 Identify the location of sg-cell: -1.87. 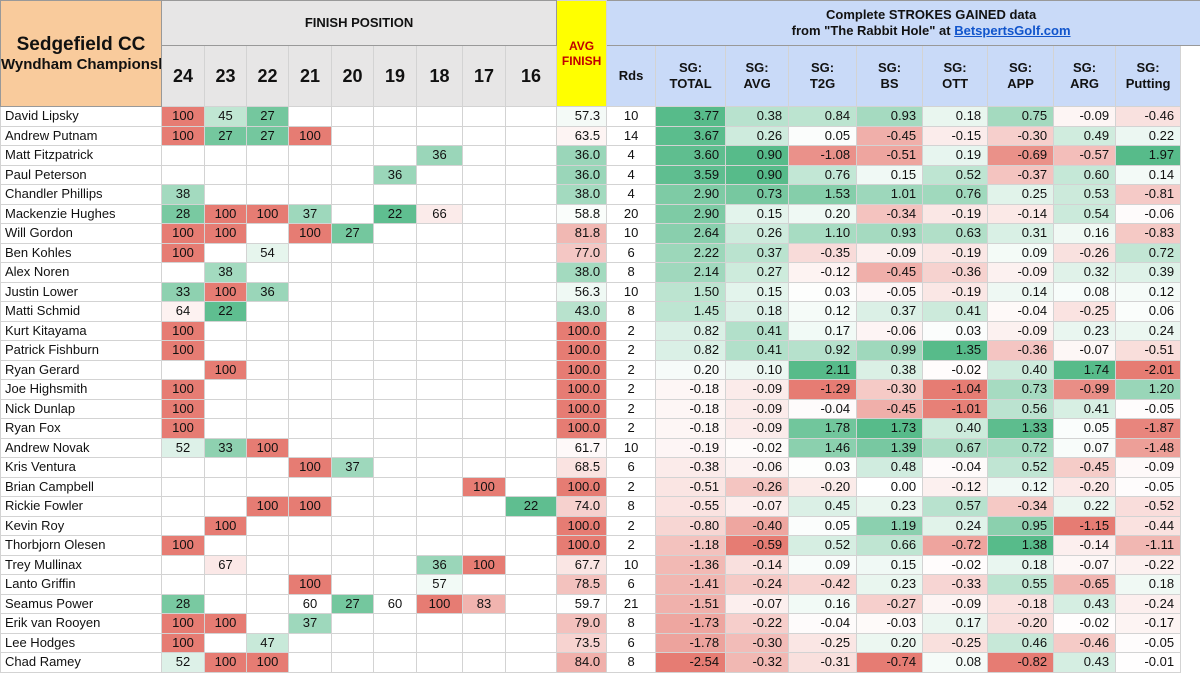
(1148, 429).